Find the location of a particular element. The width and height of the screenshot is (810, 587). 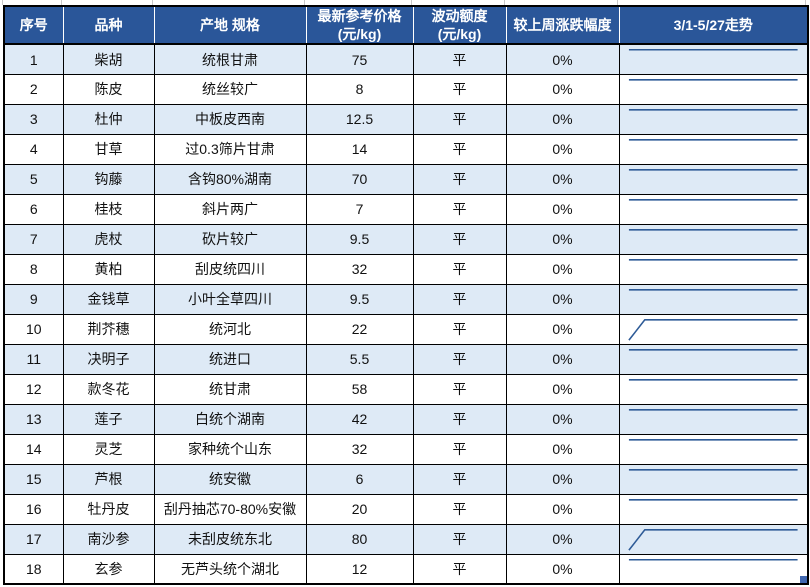

cell-variety: 芦根 is located at coordinates (108, 479).